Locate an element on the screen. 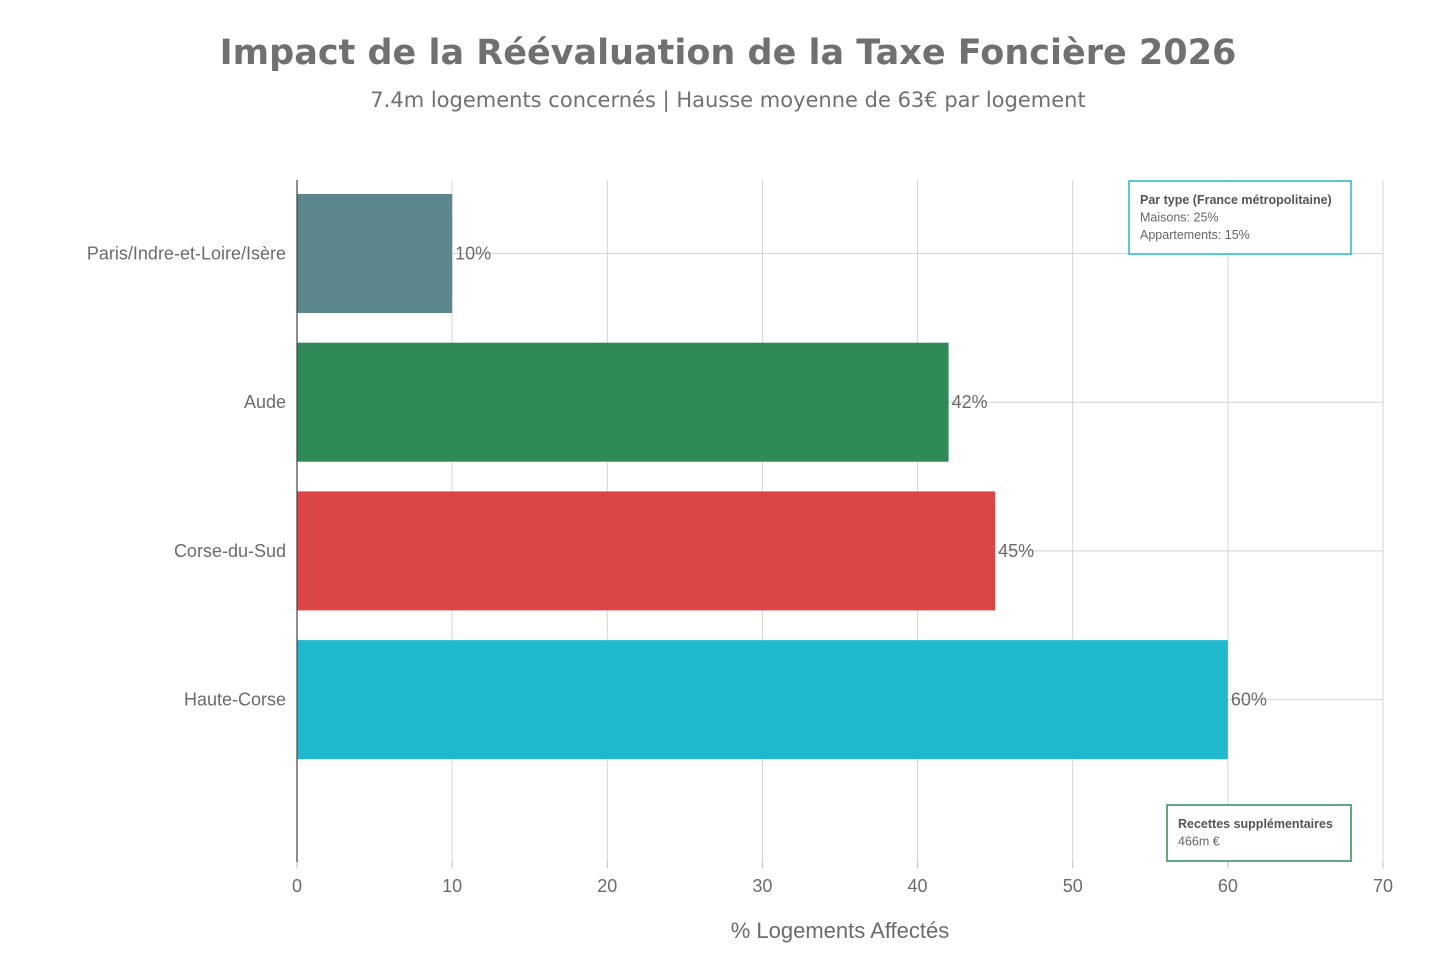 Image resolution: width=1456 pixels, height=971 pixels. annotation-line: 466m € is located at coordinates (1199, 842).